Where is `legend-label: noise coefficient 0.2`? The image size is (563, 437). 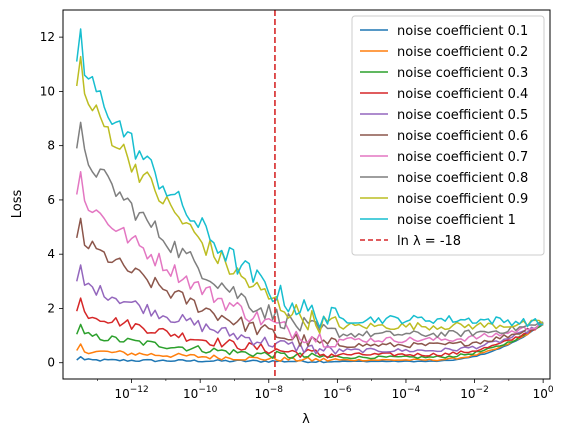
legend-label: noise coefficient 0.2 is located at coordinates (462, 52).